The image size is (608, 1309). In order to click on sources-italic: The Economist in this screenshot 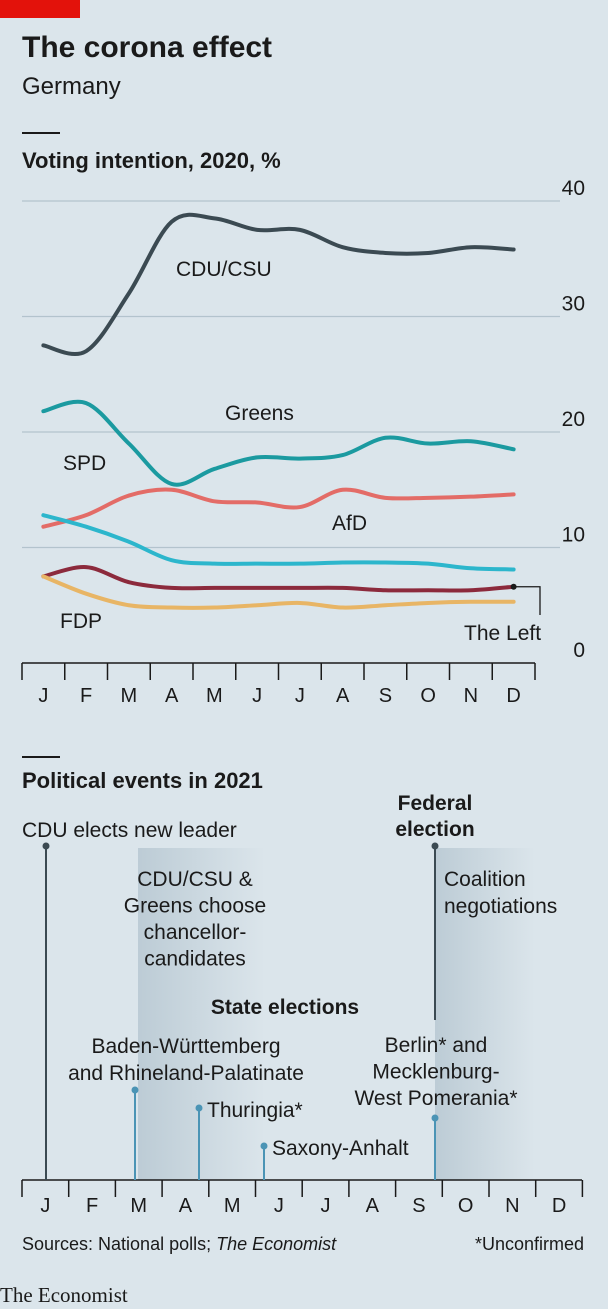, I will do `click(276, 1244)`.